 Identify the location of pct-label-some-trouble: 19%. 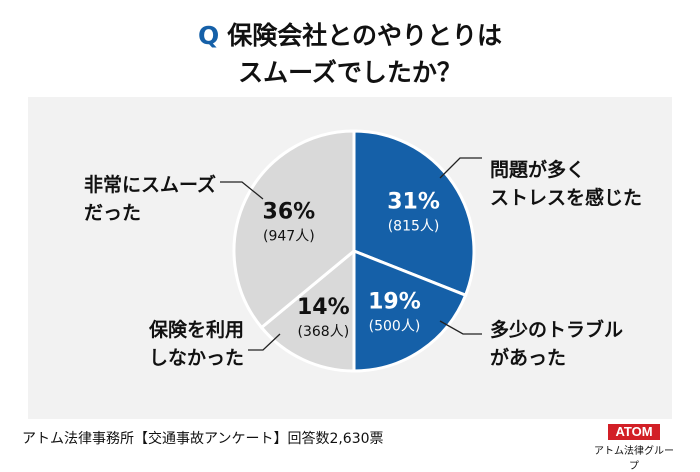
(394, 302).